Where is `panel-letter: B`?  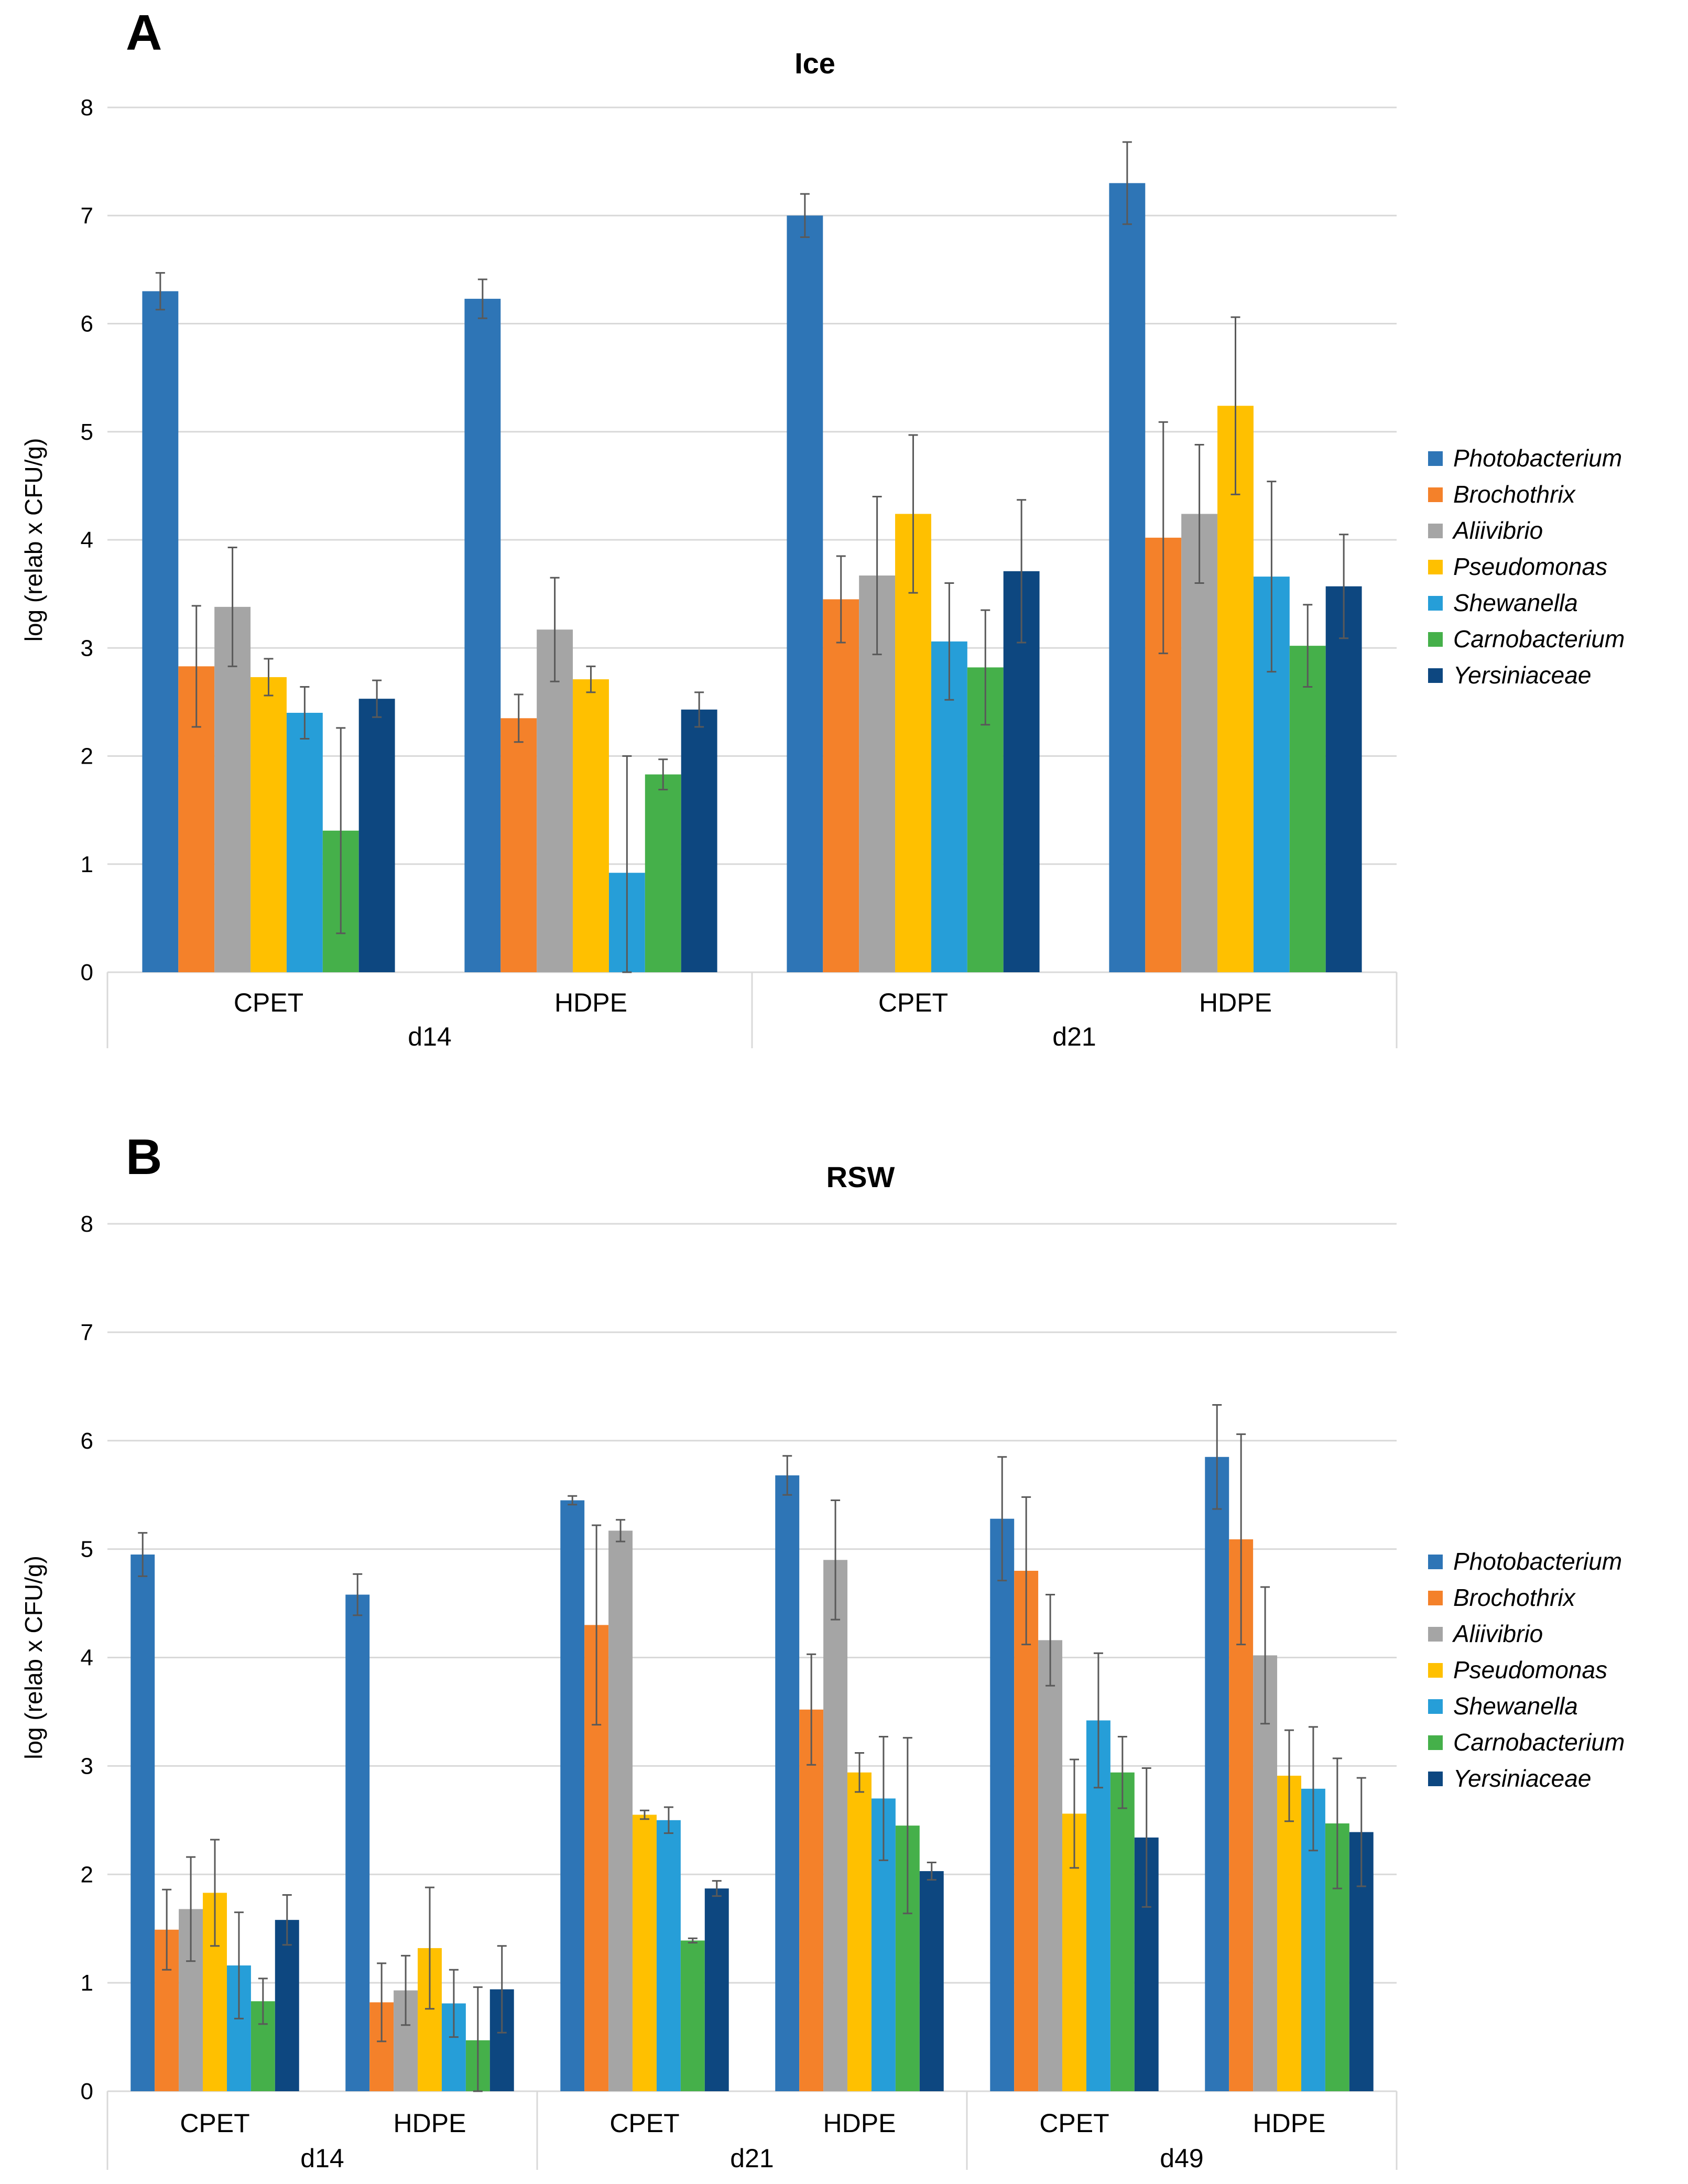
panel-letter: B is located at coordinates (144, 1157).